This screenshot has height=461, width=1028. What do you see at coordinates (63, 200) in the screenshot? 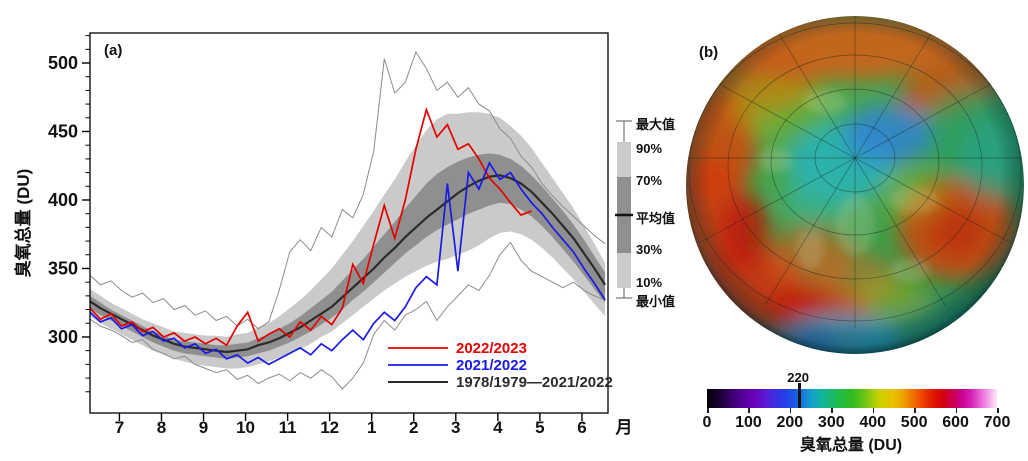
I see `chart-text: 400` at bounding box center [63, 200].